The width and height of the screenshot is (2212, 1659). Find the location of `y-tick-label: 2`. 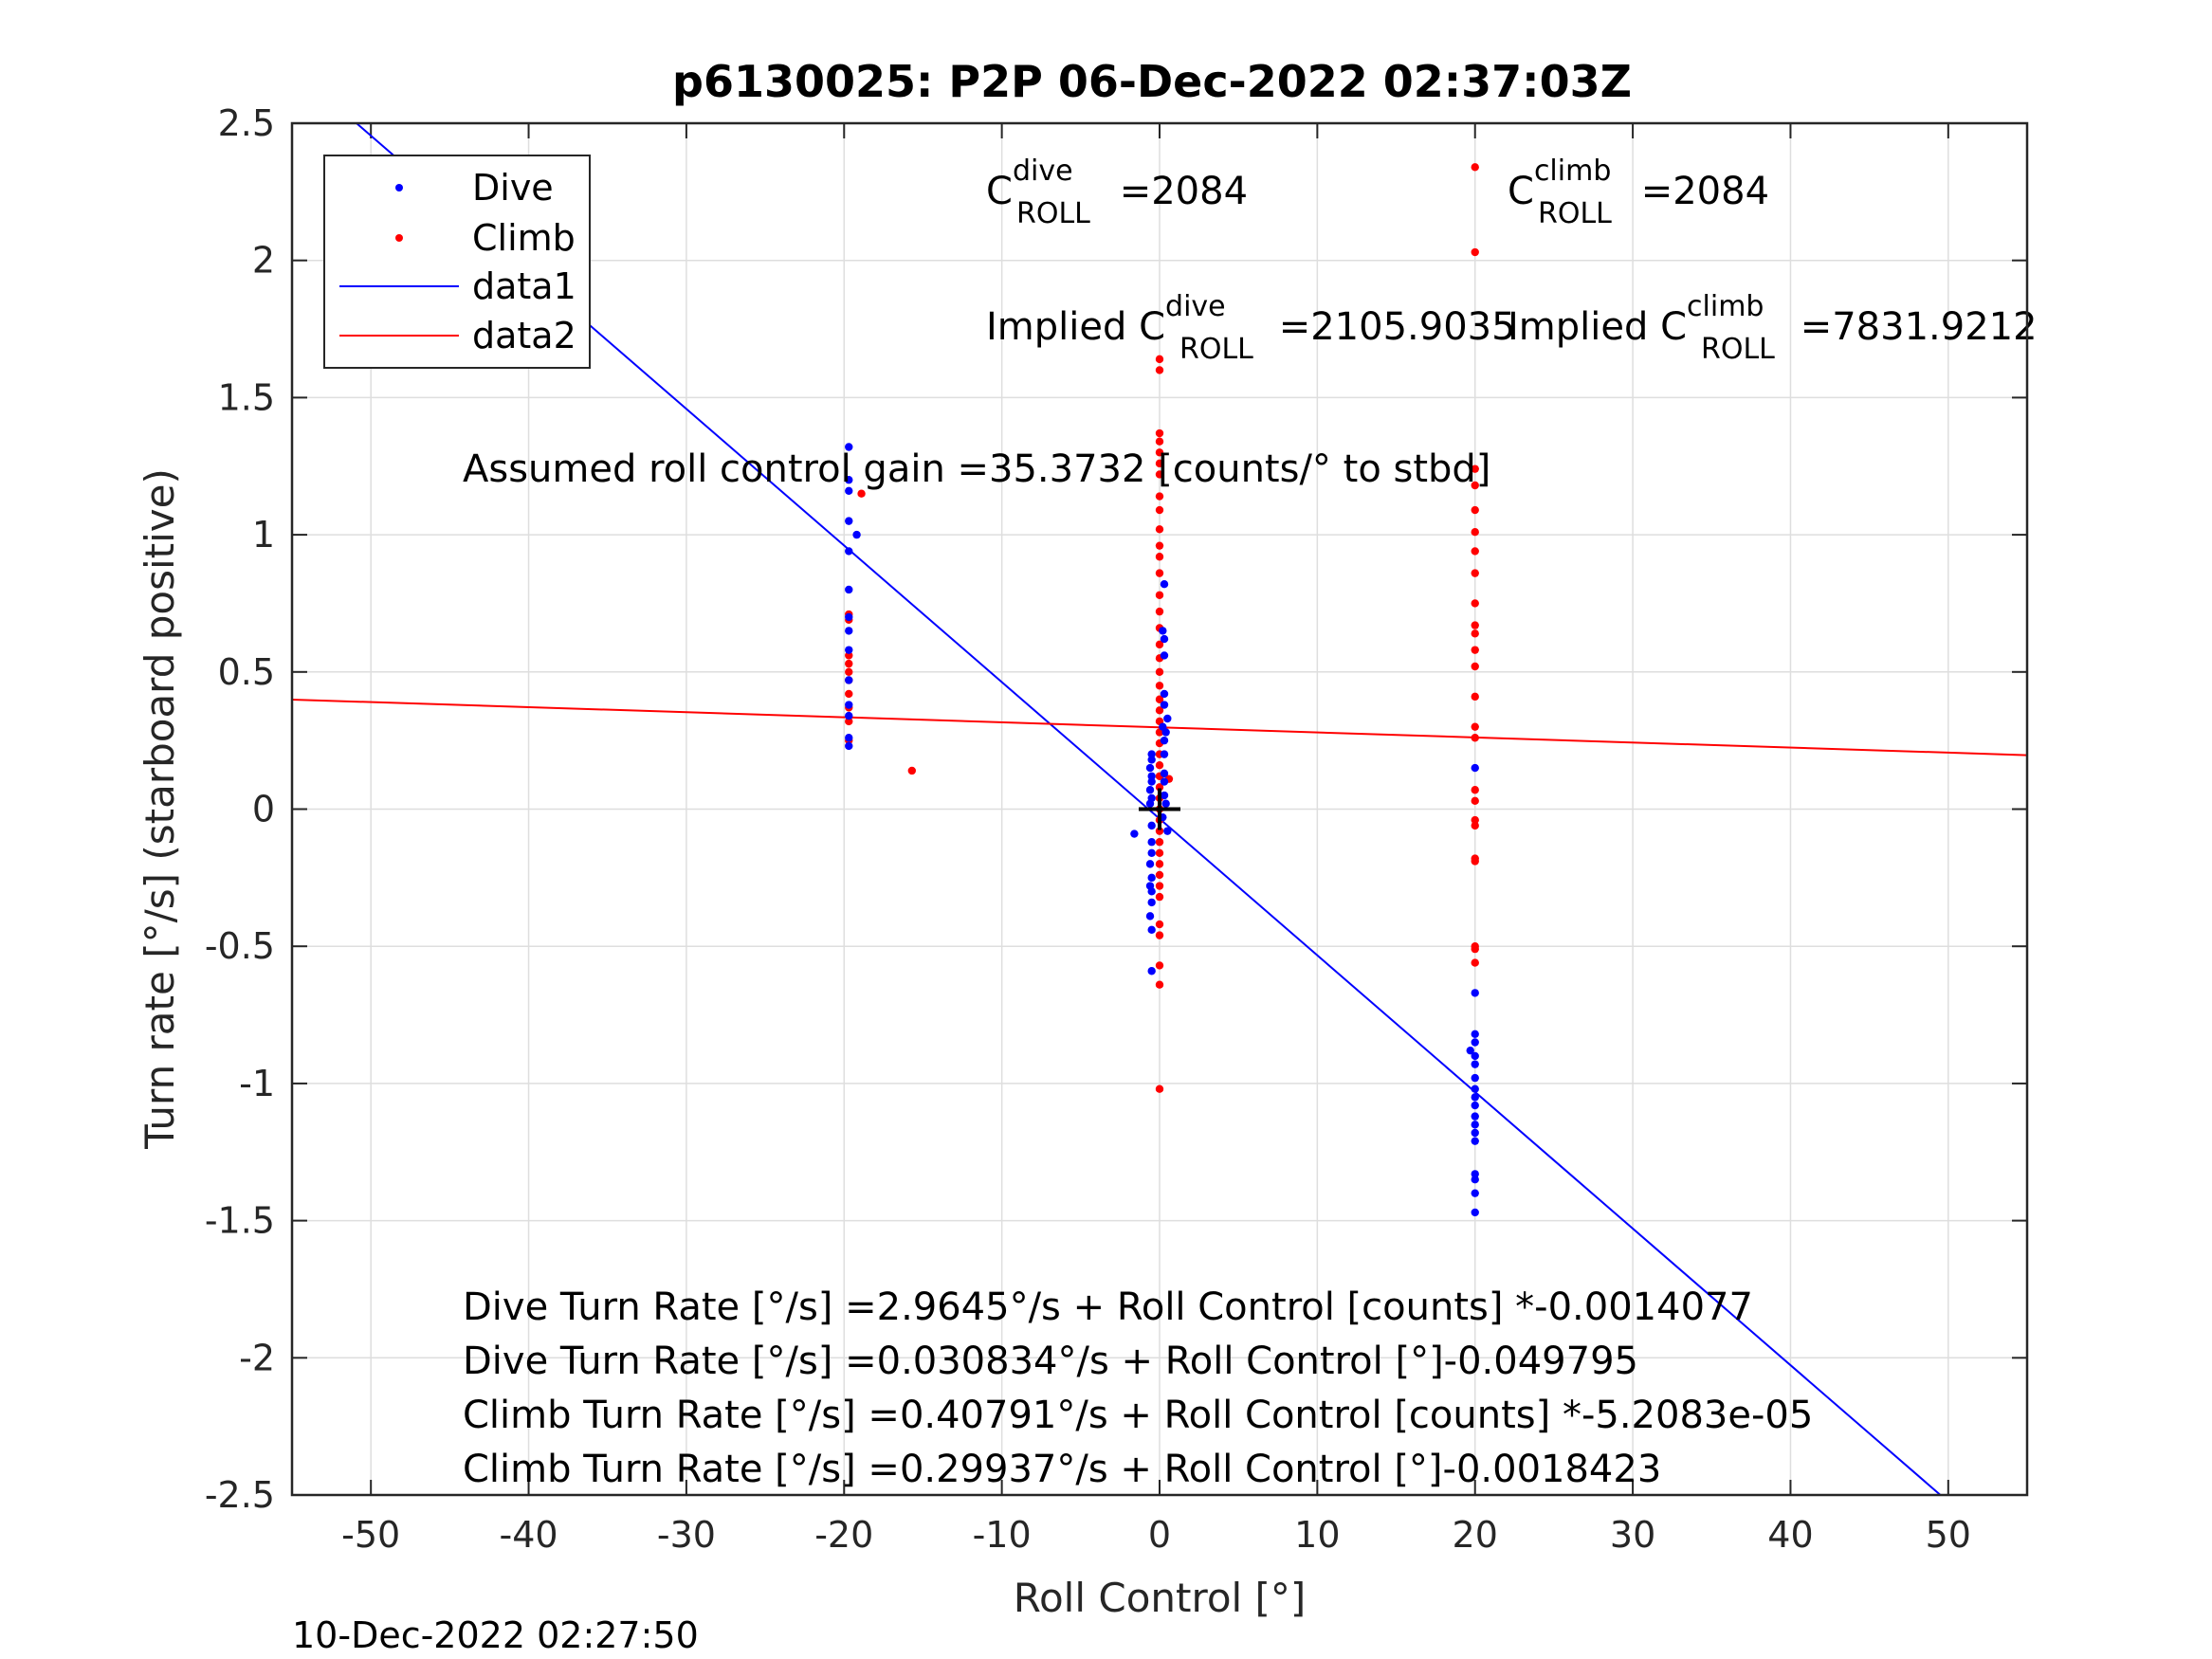

y-tick-label: 2 is located at coordinates (263, 261).